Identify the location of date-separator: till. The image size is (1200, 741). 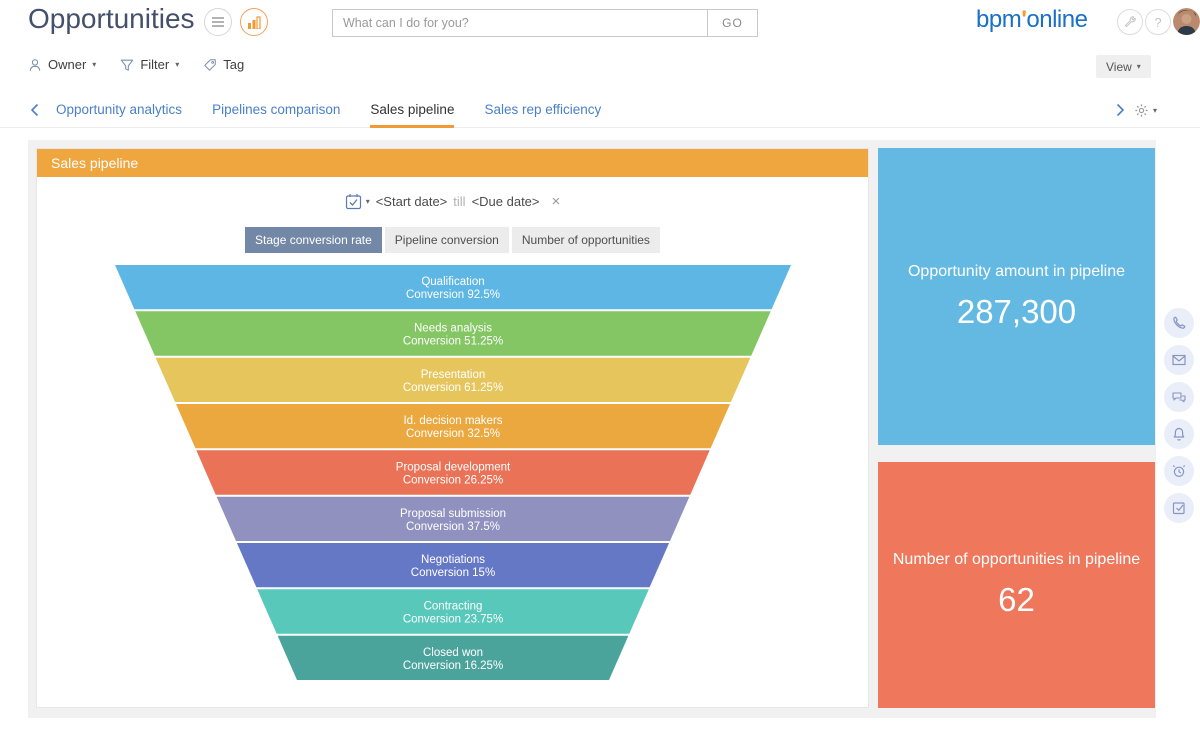
(459, 201).